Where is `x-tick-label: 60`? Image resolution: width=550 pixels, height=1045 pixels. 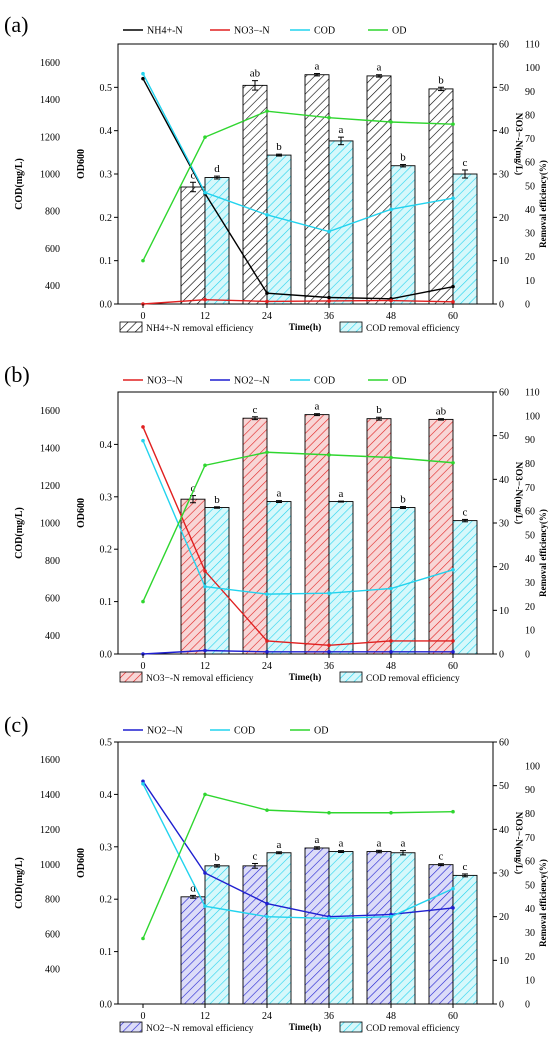
x-tick-label: 60 is located at coordinates (453, 1016).